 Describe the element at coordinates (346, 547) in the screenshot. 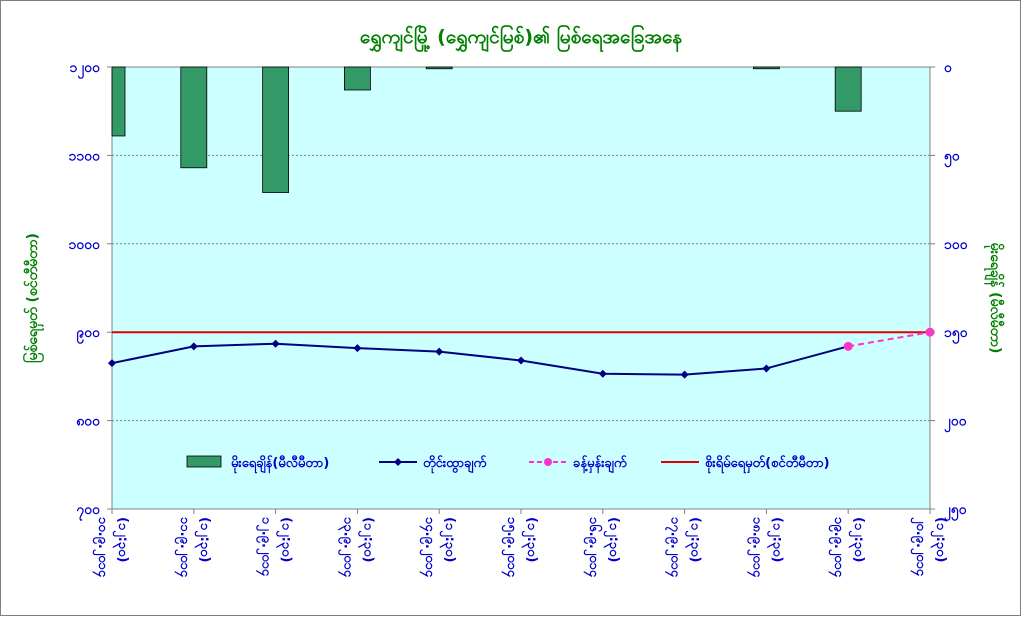

I see `x-axis-date-label: ၁၃.၉.၂၀၁၄` at that location.